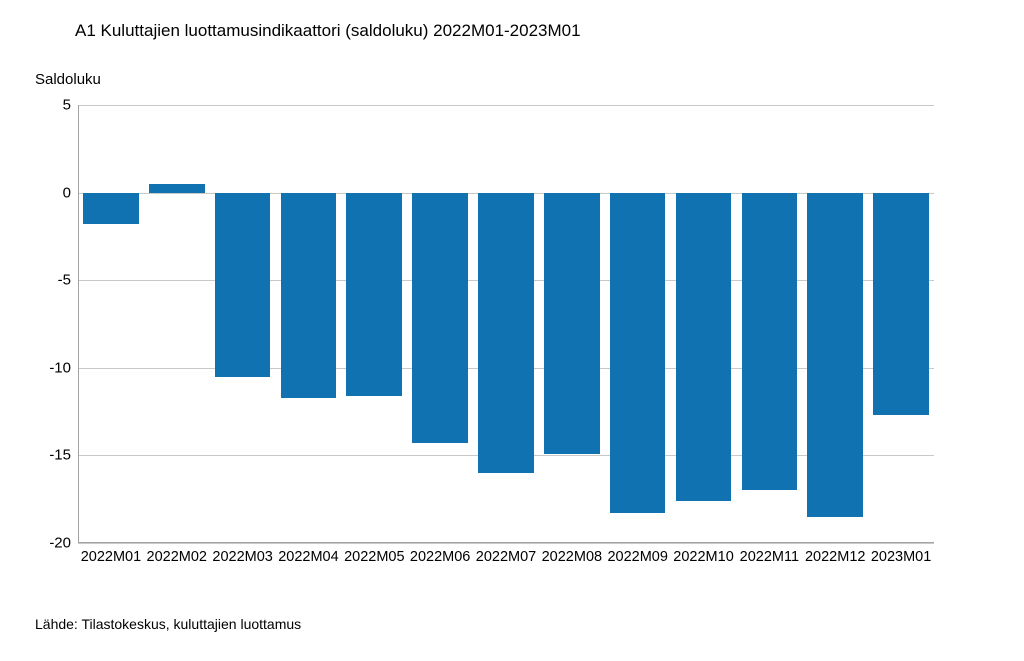 This screenshot has height=661, width=1024. I want to click on x-tick-label-2022M07: 2022M07, so click(506, 557).